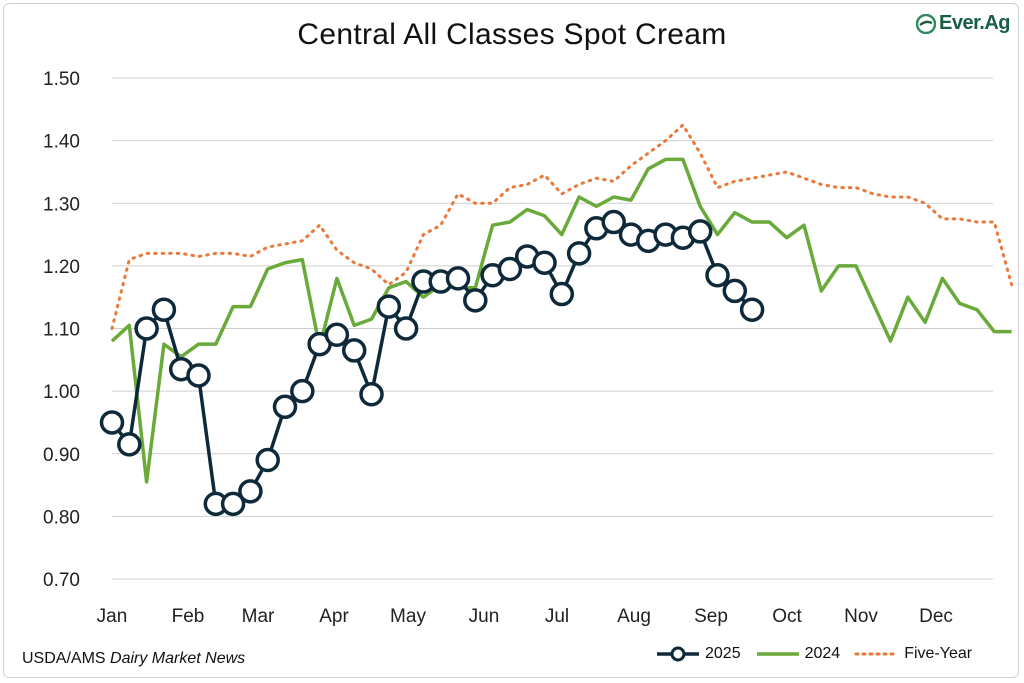 This screenshot has height=683, width=1024. What do you see at coordinates (938, 653) in the screenshot?
I see `legend-label-five-year: Five-Year` at bounding box center [938, 653].